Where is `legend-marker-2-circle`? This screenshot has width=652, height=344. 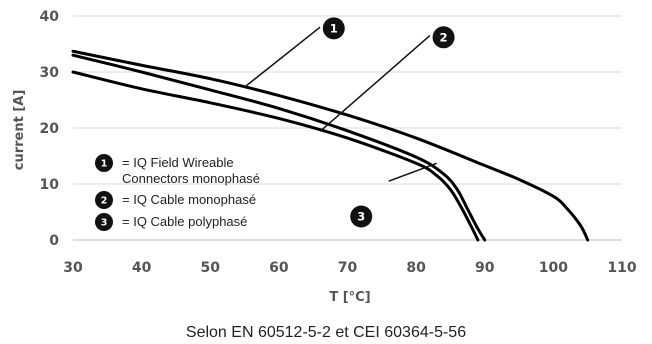
legend-marker-2-circle is located at coordinates (104, 200).